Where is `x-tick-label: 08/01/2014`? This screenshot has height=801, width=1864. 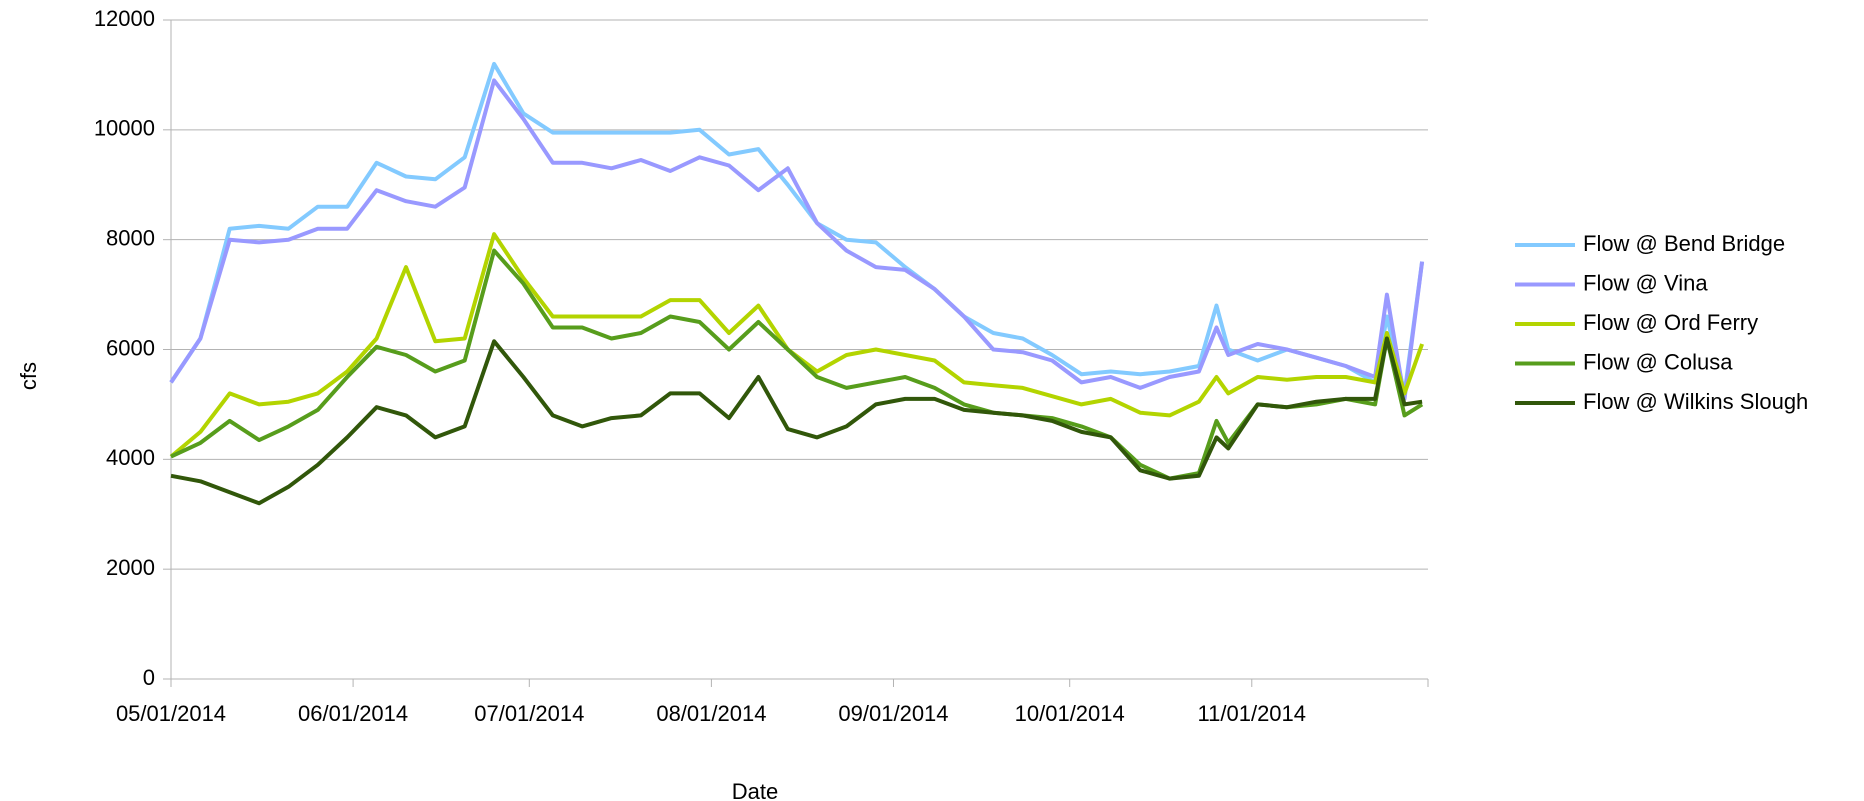
x-tick-label: 08/01/2014 is located at coordinates (711, 713).